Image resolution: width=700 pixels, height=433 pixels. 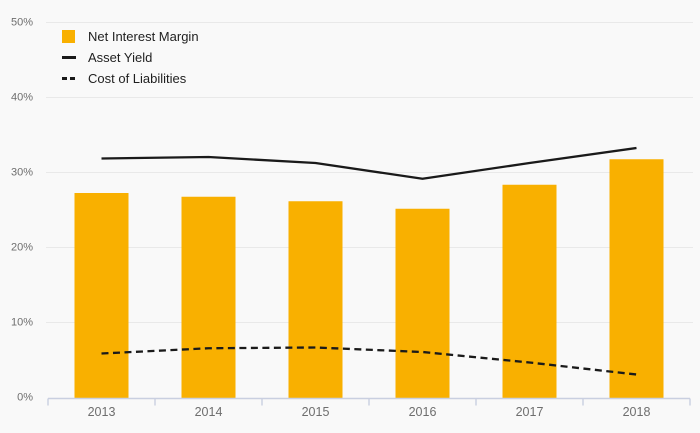 I want to click on bar-2013, so click(x=101, y=296).